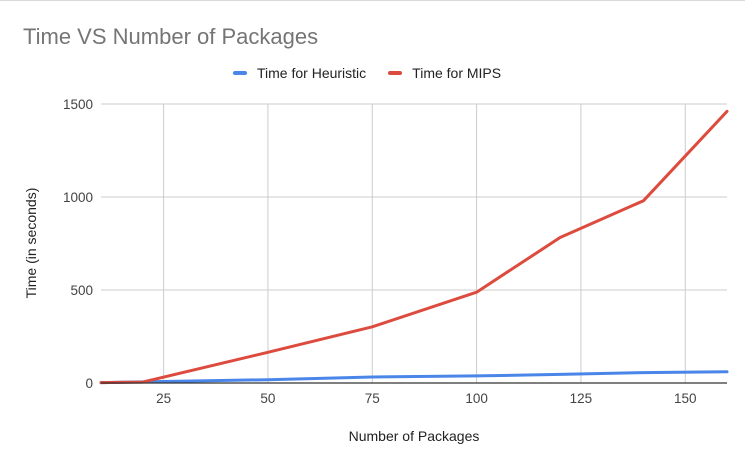  I want to click on top-divider, so click(372, 0).